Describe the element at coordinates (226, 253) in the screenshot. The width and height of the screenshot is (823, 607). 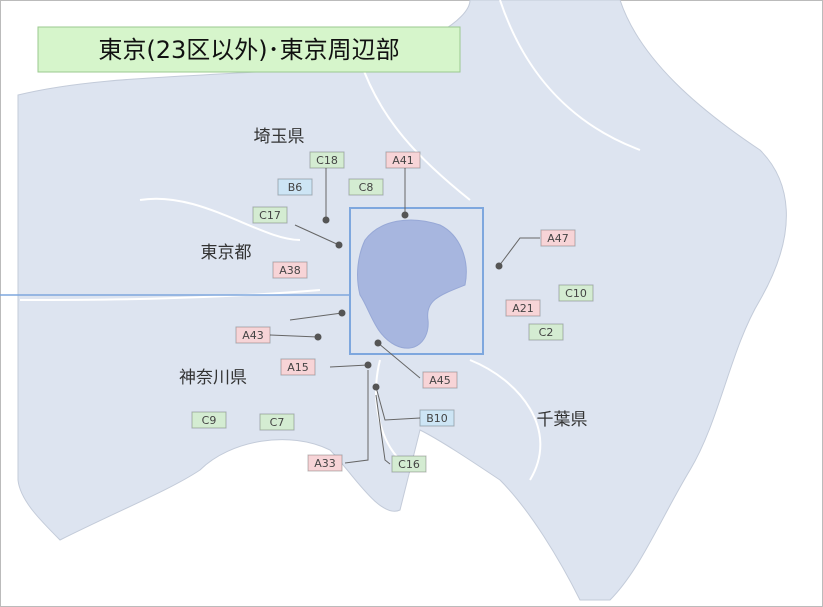
I see `prefecture-label: 東京都` at that location.